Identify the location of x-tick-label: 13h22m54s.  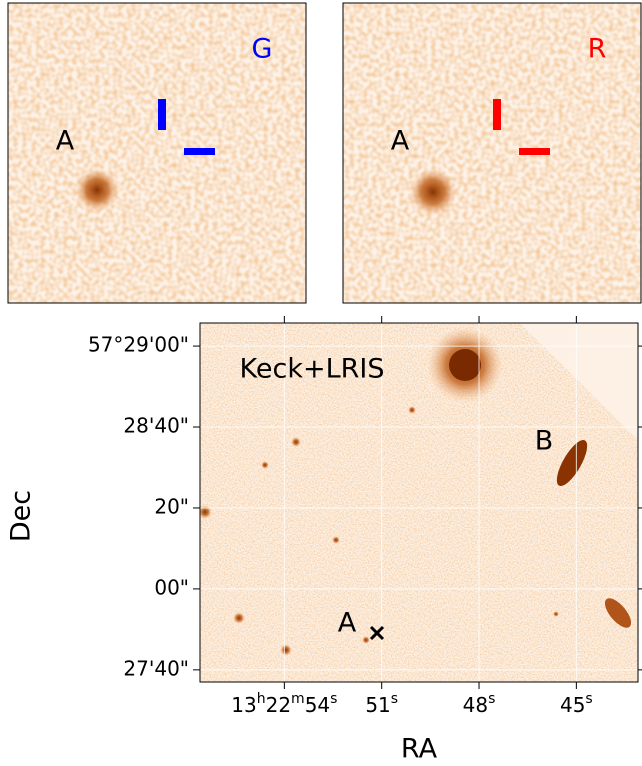
(284, 704).